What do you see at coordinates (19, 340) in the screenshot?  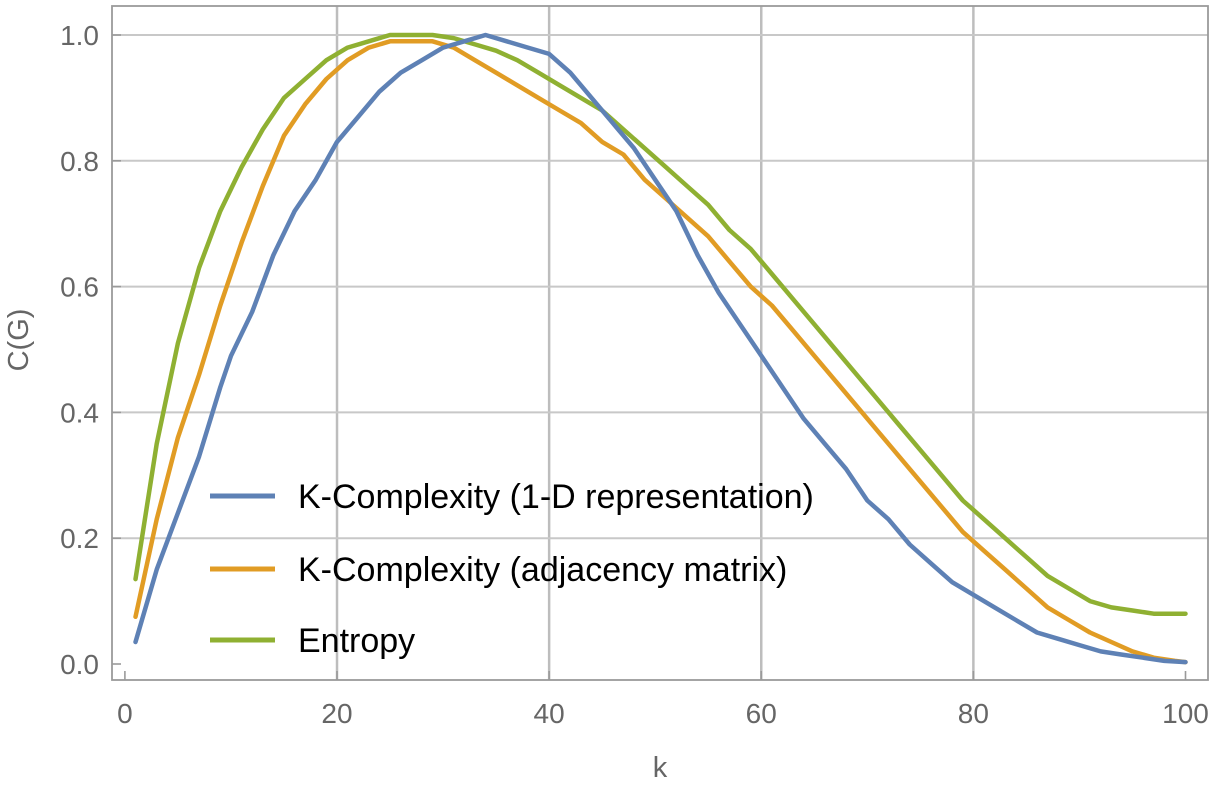 I see `y-axis-title: C(G)` at bounding box center [19, 340].